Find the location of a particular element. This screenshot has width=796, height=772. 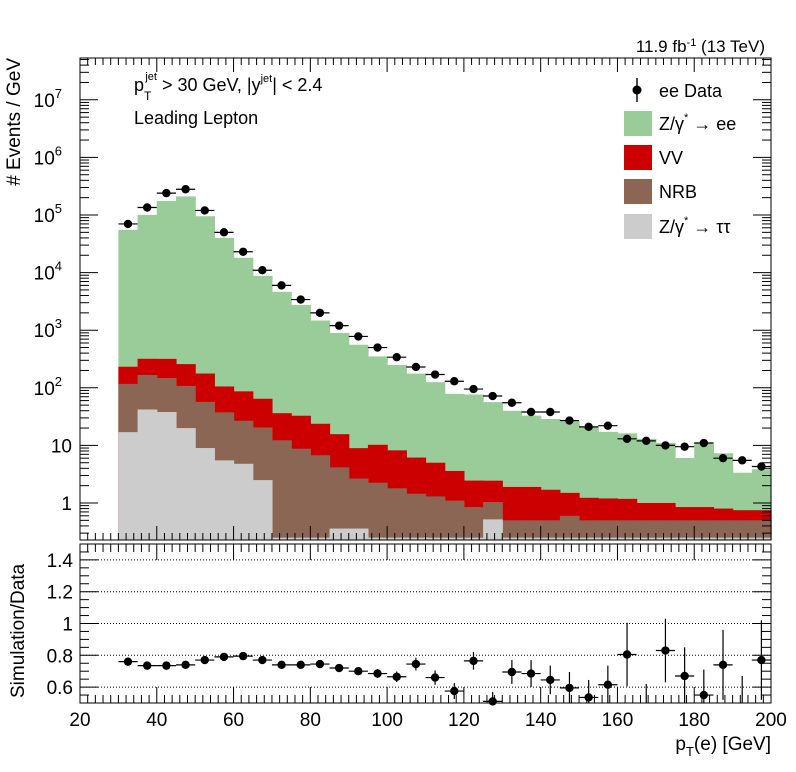

bottom-y-tick-label-3: 1.2 is located at coordinates (60, 593).